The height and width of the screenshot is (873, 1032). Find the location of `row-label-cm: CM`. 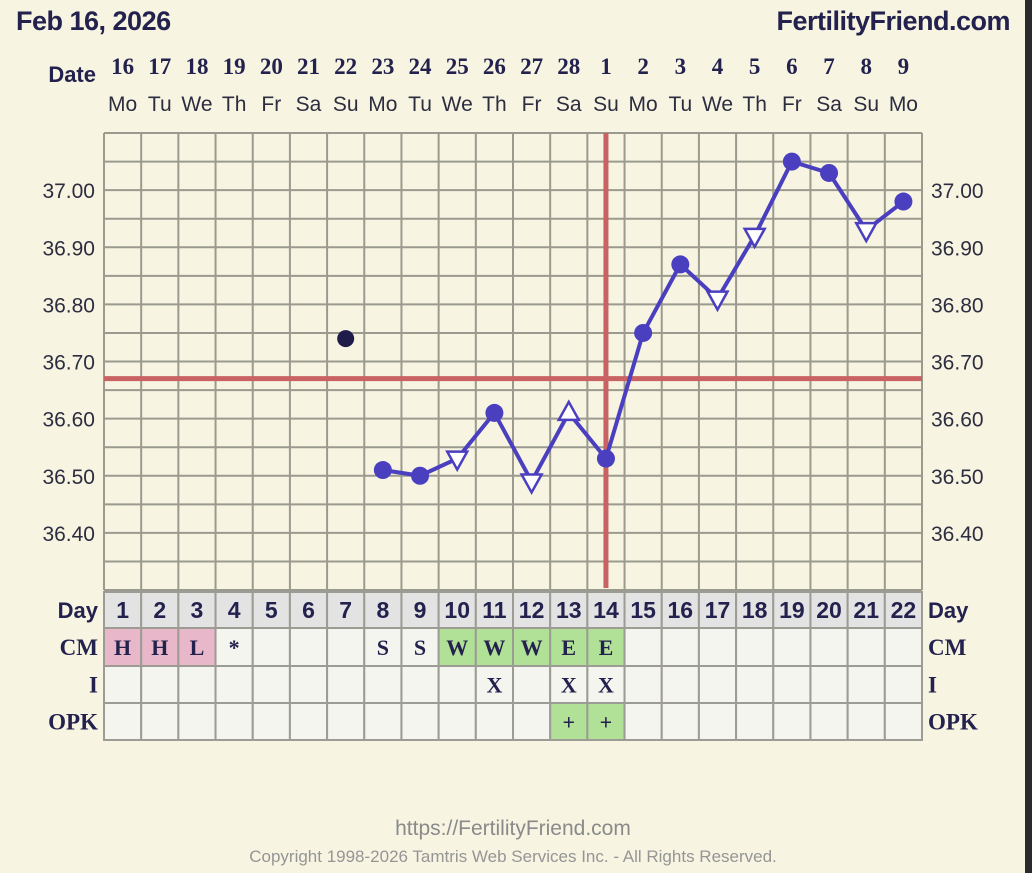

row-label-cm: CM is located at coordinates (79, 647).